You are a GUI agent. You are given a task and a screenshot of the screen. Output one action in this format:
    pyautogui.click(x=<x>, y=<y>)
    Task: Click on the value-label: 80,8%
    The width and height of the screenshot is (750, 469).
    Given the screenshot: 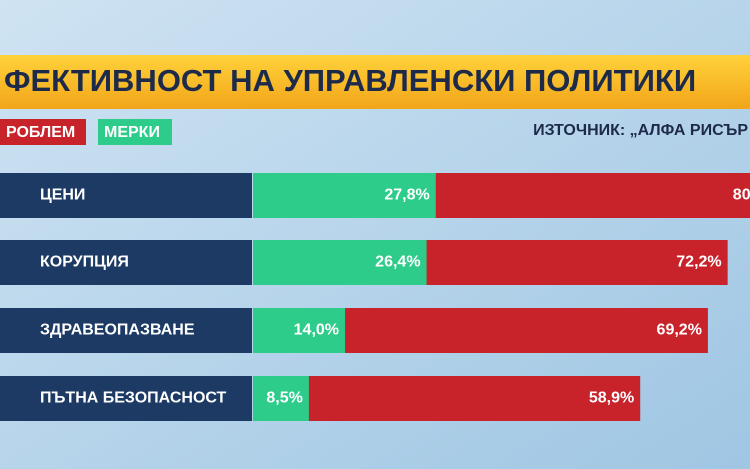 What is the action you would take?
    pyautogui.click(x=741, y=195)
    